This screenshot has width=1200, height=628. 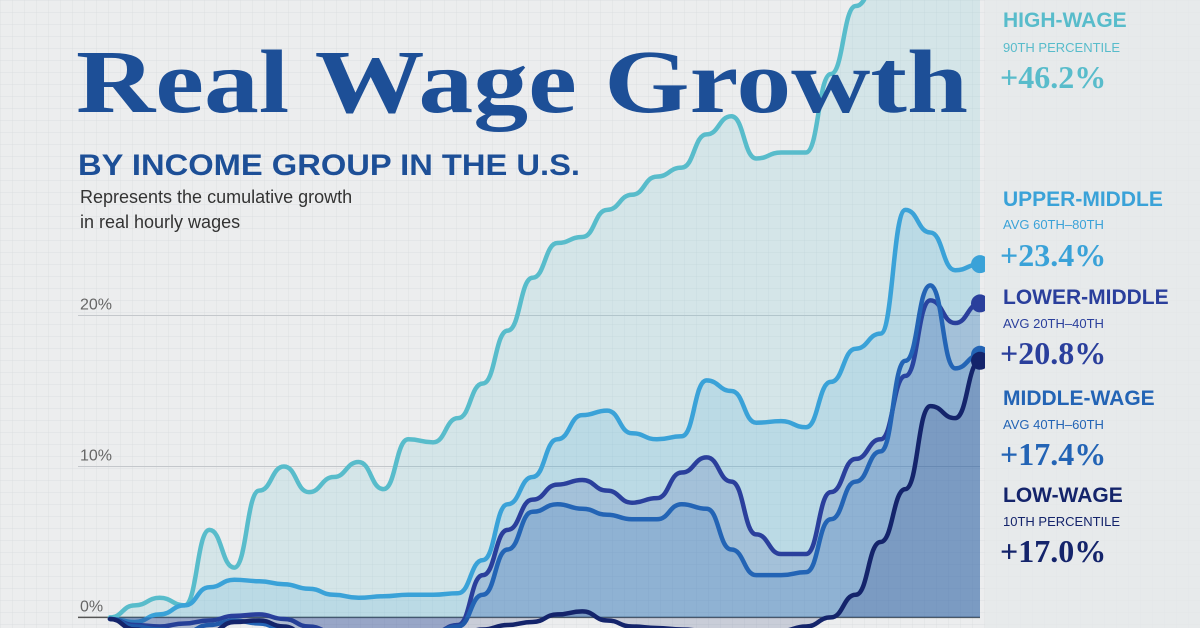 I want to click on y-tick-label: 10%, so click(x=96, y=455).